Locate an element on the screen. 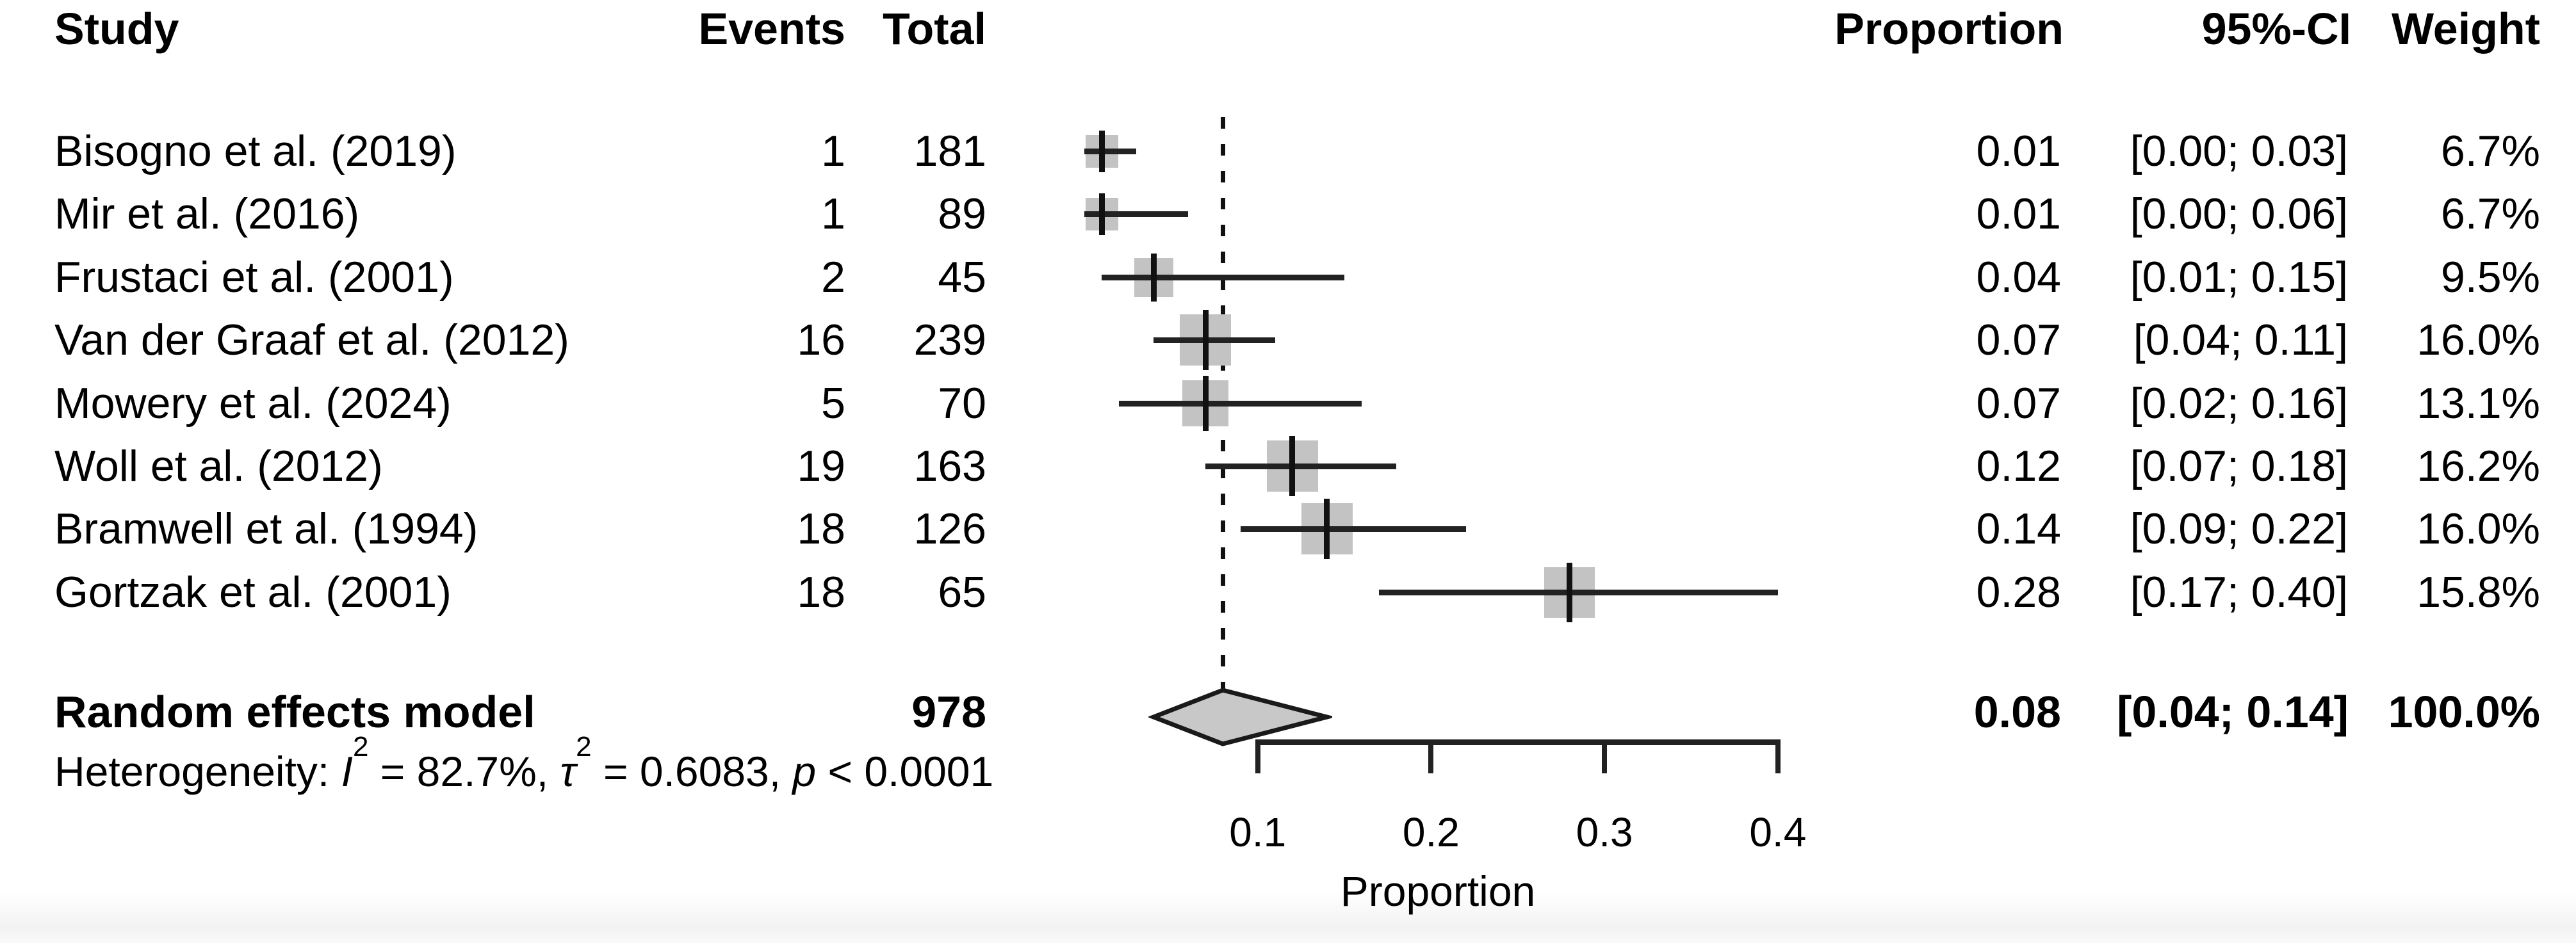 This screenshot has width=2576, height=943. summary-proportion: 0.08 is located at coordinates (2017, 712).